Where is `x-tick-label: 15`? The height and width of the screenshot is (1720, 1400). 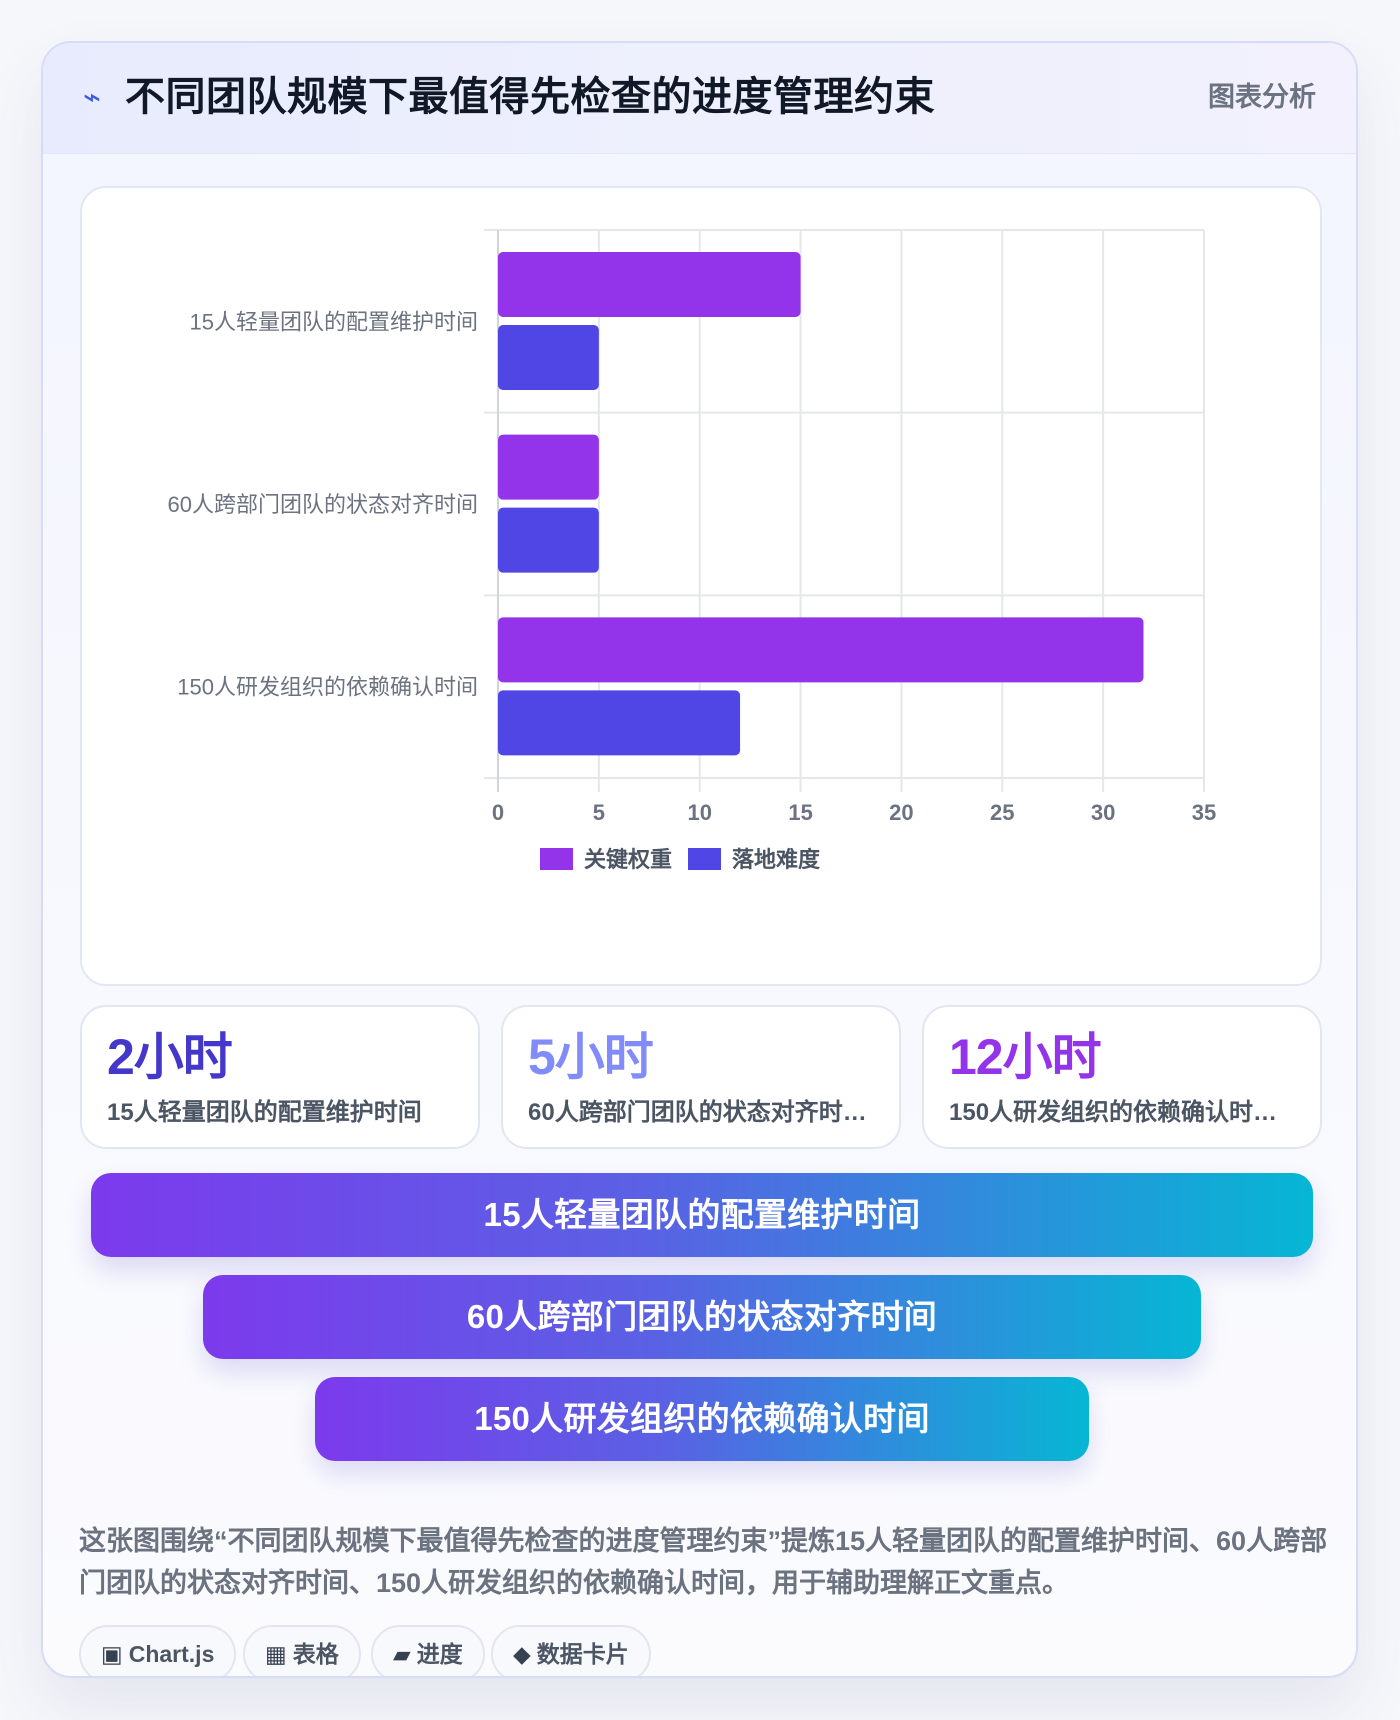 x-tick-label: 15 is located at coordinates (800, 812).